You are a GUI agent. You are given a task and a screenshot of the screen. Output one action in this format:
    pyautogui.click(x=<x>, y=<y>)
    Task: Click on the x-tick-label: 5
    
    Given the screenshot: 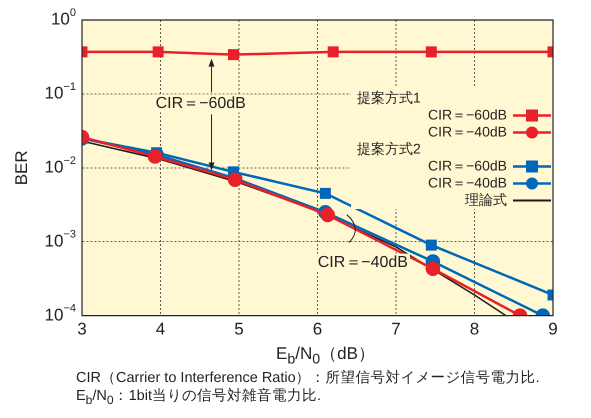 What is the action you would take?
    pyautogui.click(x=239, y=328)
    